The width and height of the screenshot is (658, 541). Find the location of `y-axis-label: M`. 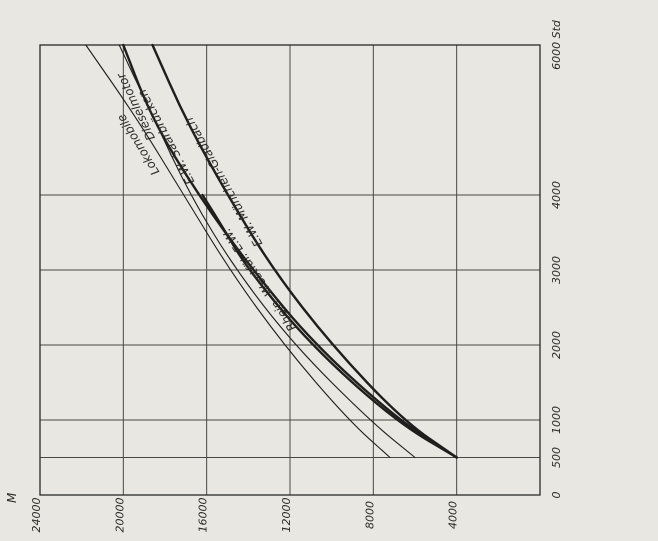

y-axis-label: M is located at coordinates (12, 497).